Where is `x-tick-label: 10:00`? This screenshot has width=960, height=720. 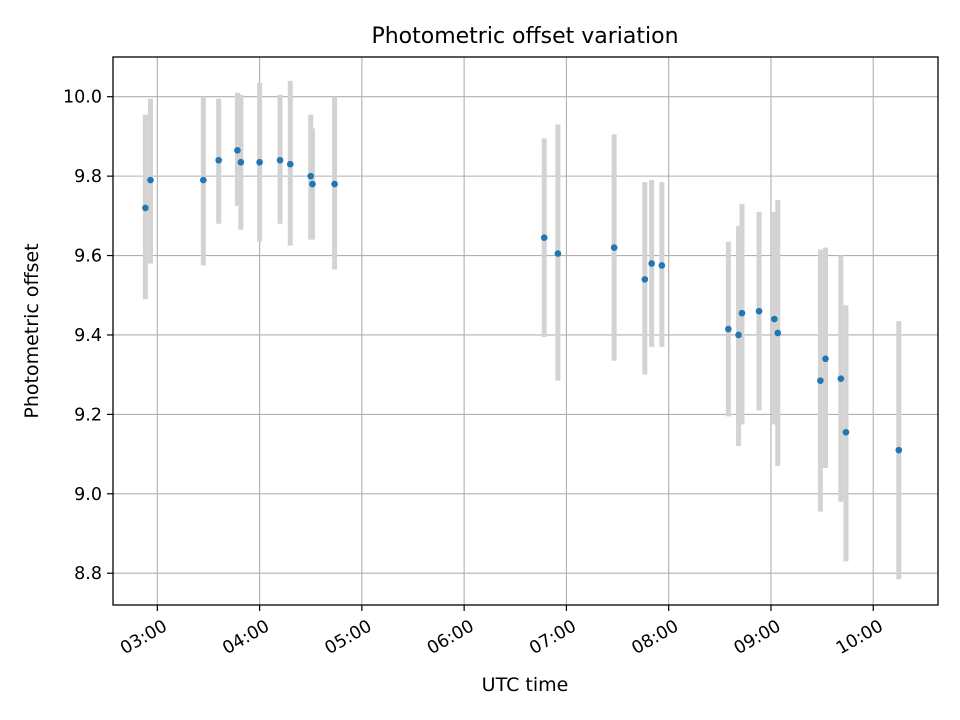 x-tick-label: 10:00 is located at coordinates (860, 637).